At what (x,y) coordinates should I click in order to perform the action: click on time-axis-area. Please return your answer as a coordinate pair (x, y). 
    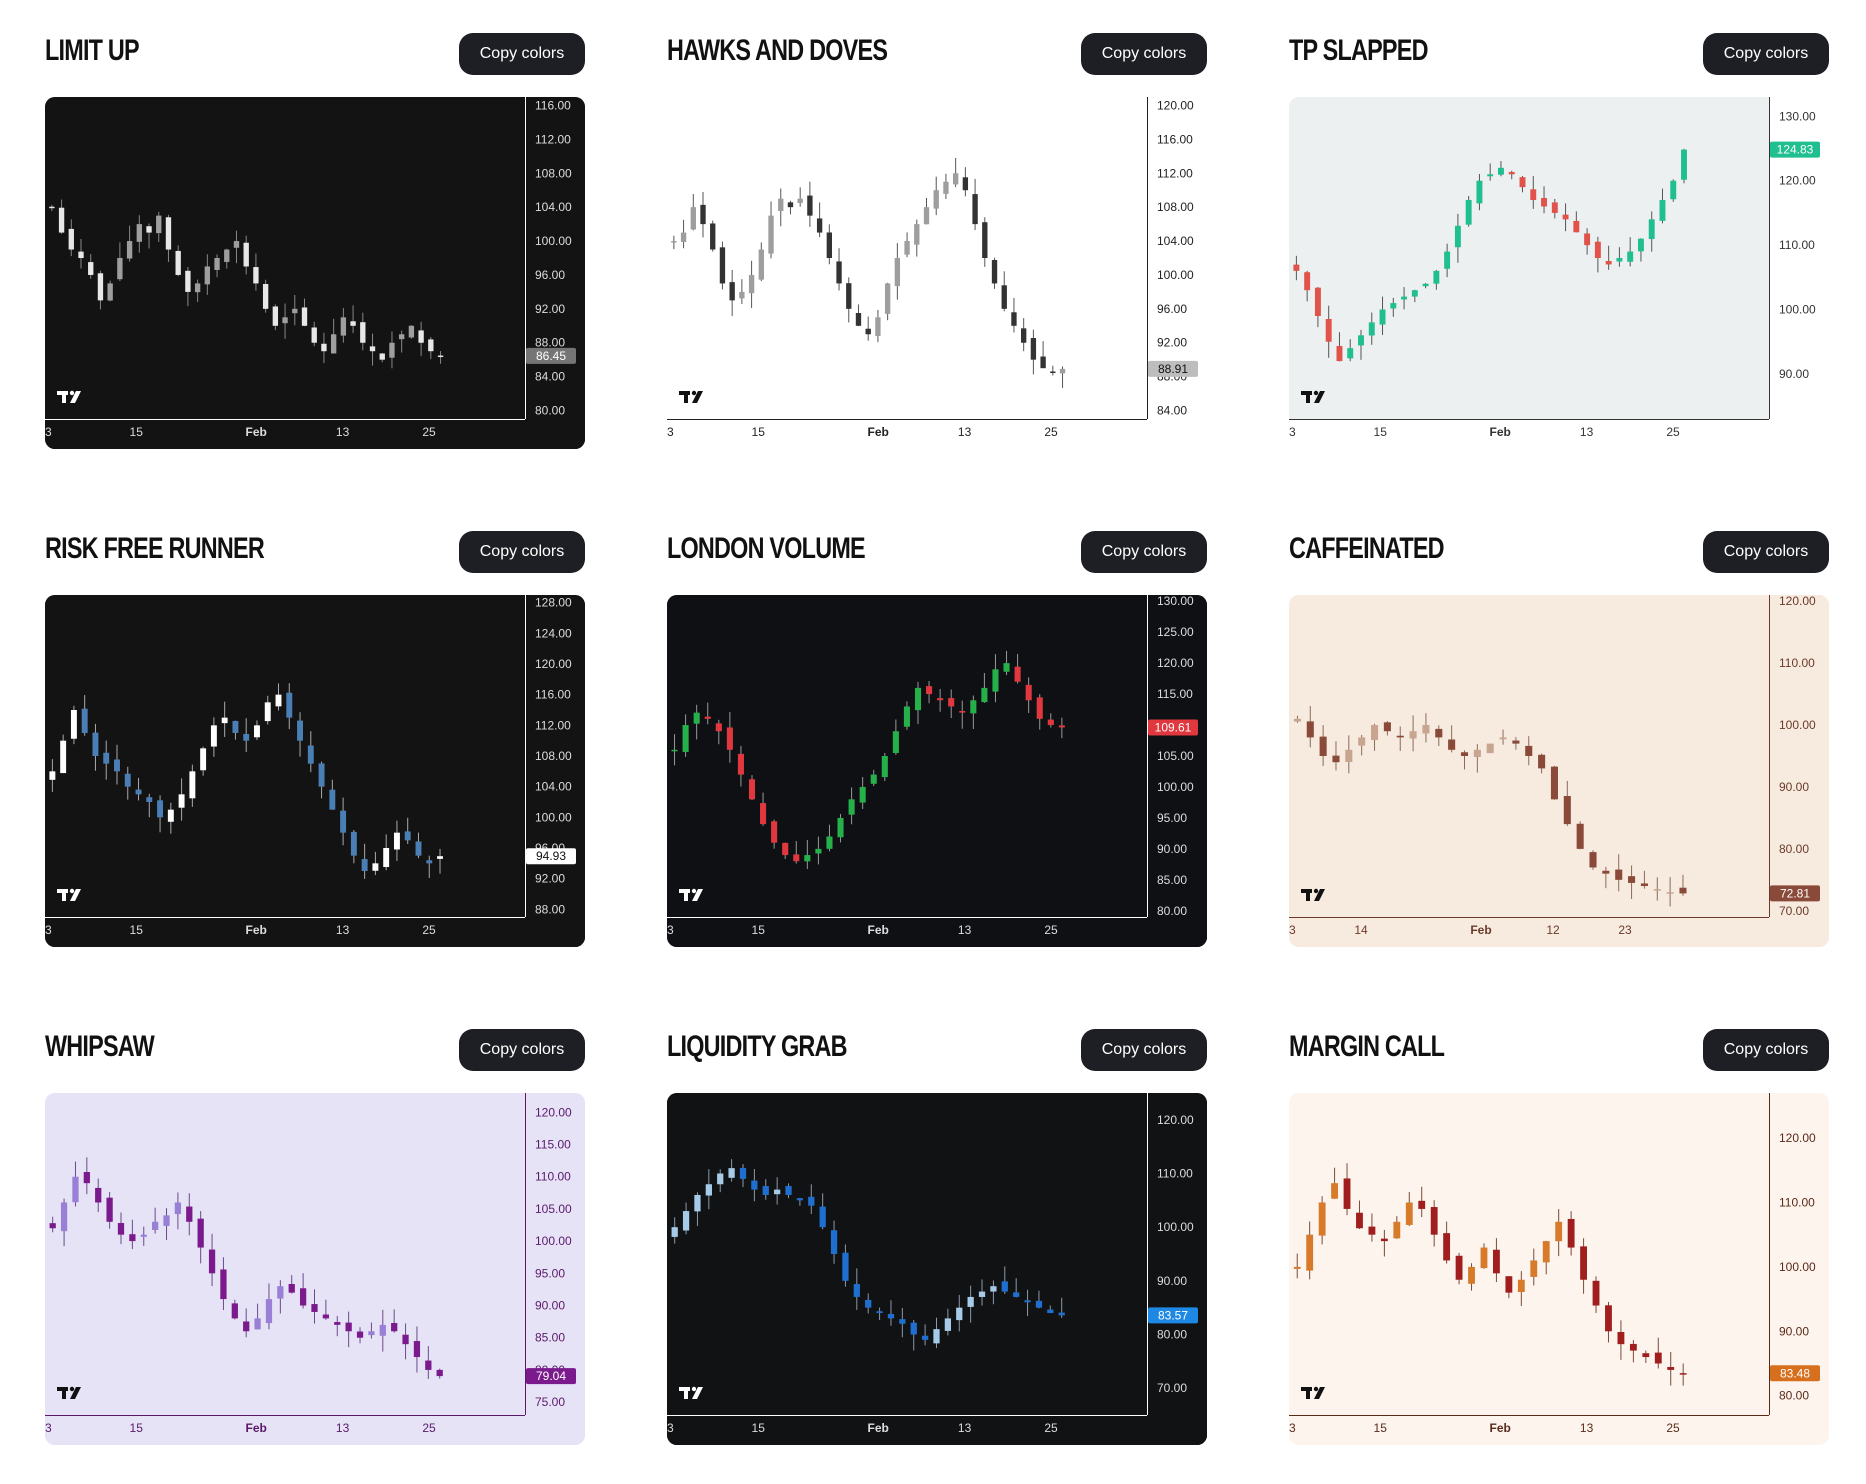
    Looking at the image, I should click on (315, 932).